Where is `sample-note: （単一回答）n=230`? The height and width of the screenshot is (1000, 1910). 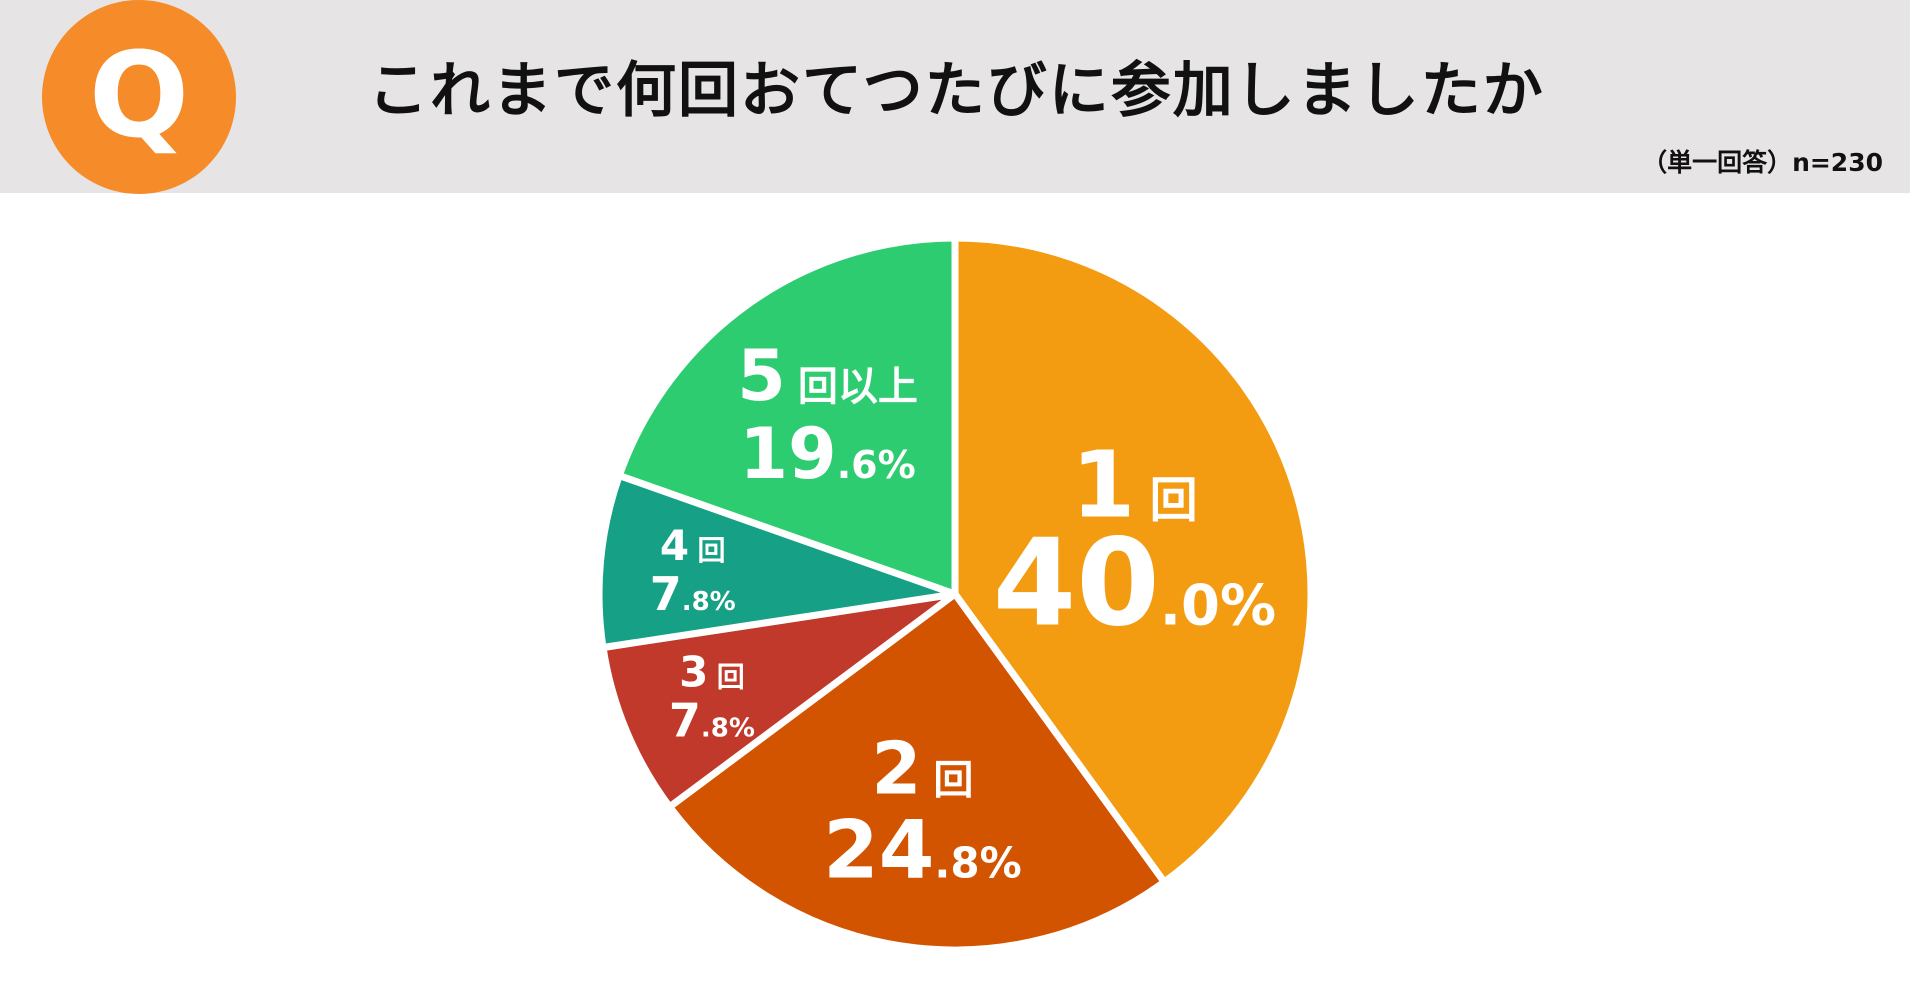
sample-note: （単一回答）n=230 is located at coordinates (1762, 162).